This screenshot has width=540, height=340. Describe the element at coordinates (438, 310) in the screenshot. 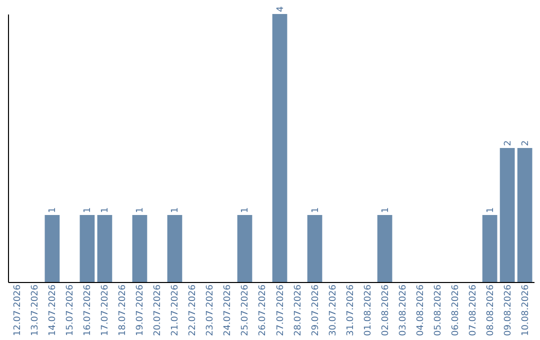

I see `x-tick-label: 05.08.2026` at that location.